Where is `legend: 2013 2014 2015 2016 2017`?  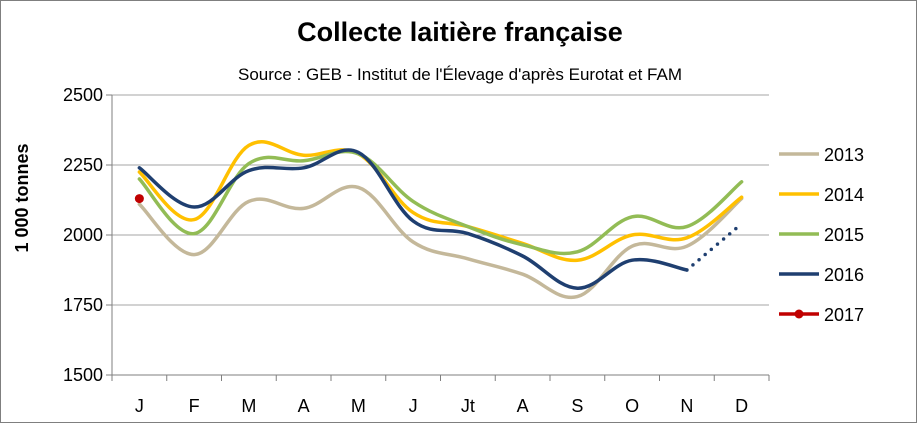 legend: 2013 2014 2015 2016 2017 is located at coordinates (821, 235).